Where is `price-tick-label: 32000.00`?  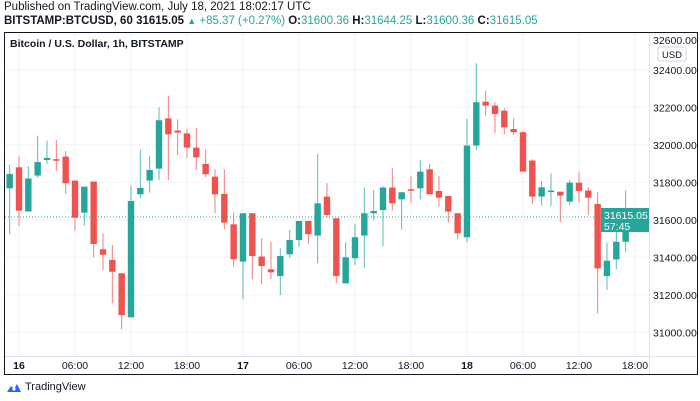
price-tick-label: 32000.00 is located at coordinates (675, 146).